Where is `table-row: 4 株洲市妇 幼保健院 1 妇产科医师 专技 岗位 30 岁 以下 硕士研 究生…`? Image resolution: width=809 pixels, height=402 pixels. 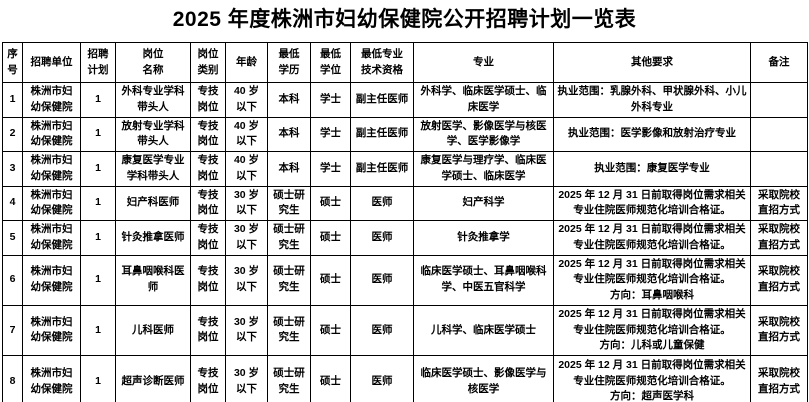
table-row: 4 株洲市妇 幼保健院 1 妇产科医师 专技 岗位 30 岁 以下 硕士研 究生… is located at coordinates (405, 203).